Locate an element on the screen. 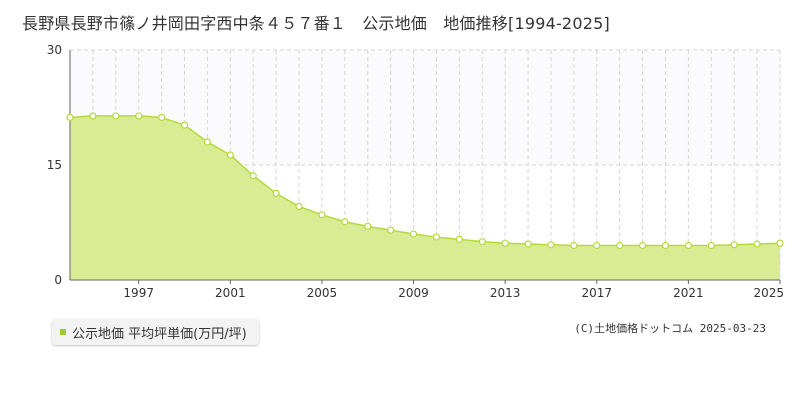  x-tick-label: 2017 is located at coordinates (597, 293).